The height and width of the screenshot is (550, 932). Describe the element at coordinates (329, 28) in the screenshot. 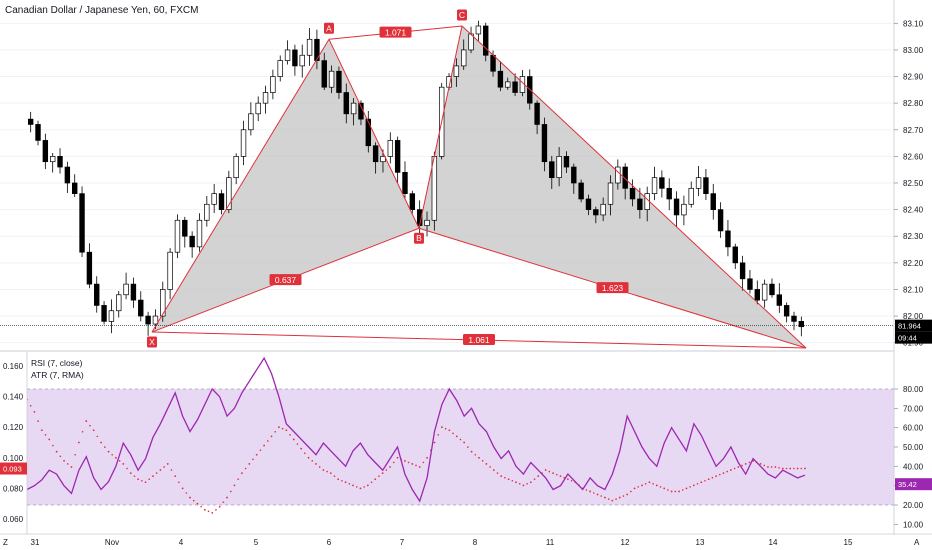

I see `pattern-point-a: A` at that location.